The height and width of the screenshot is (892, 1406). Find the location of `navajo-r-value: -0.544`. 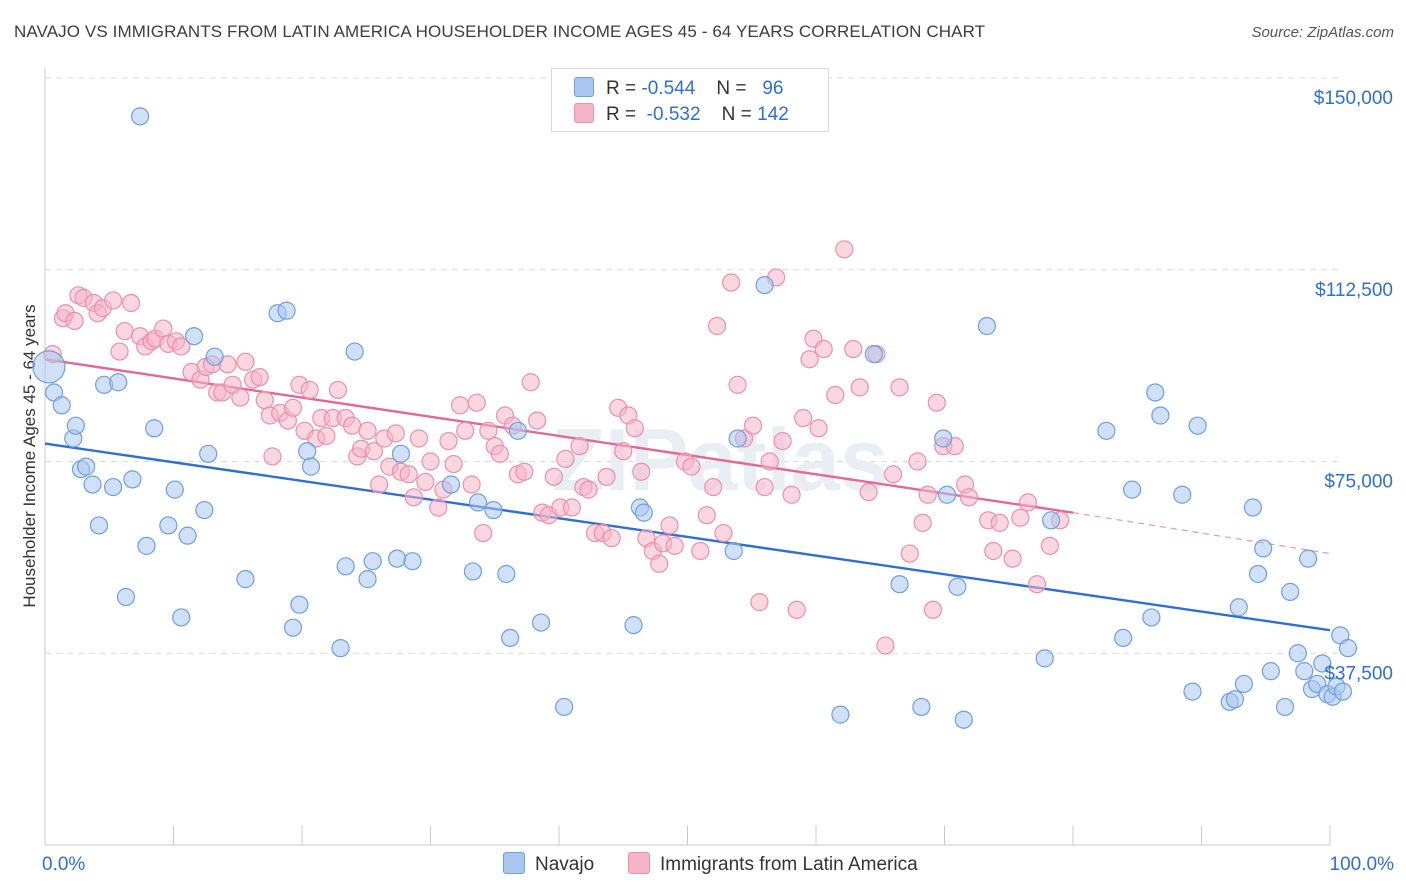

navajo-r-value: -0.544 is located at coordinates (668, 88).